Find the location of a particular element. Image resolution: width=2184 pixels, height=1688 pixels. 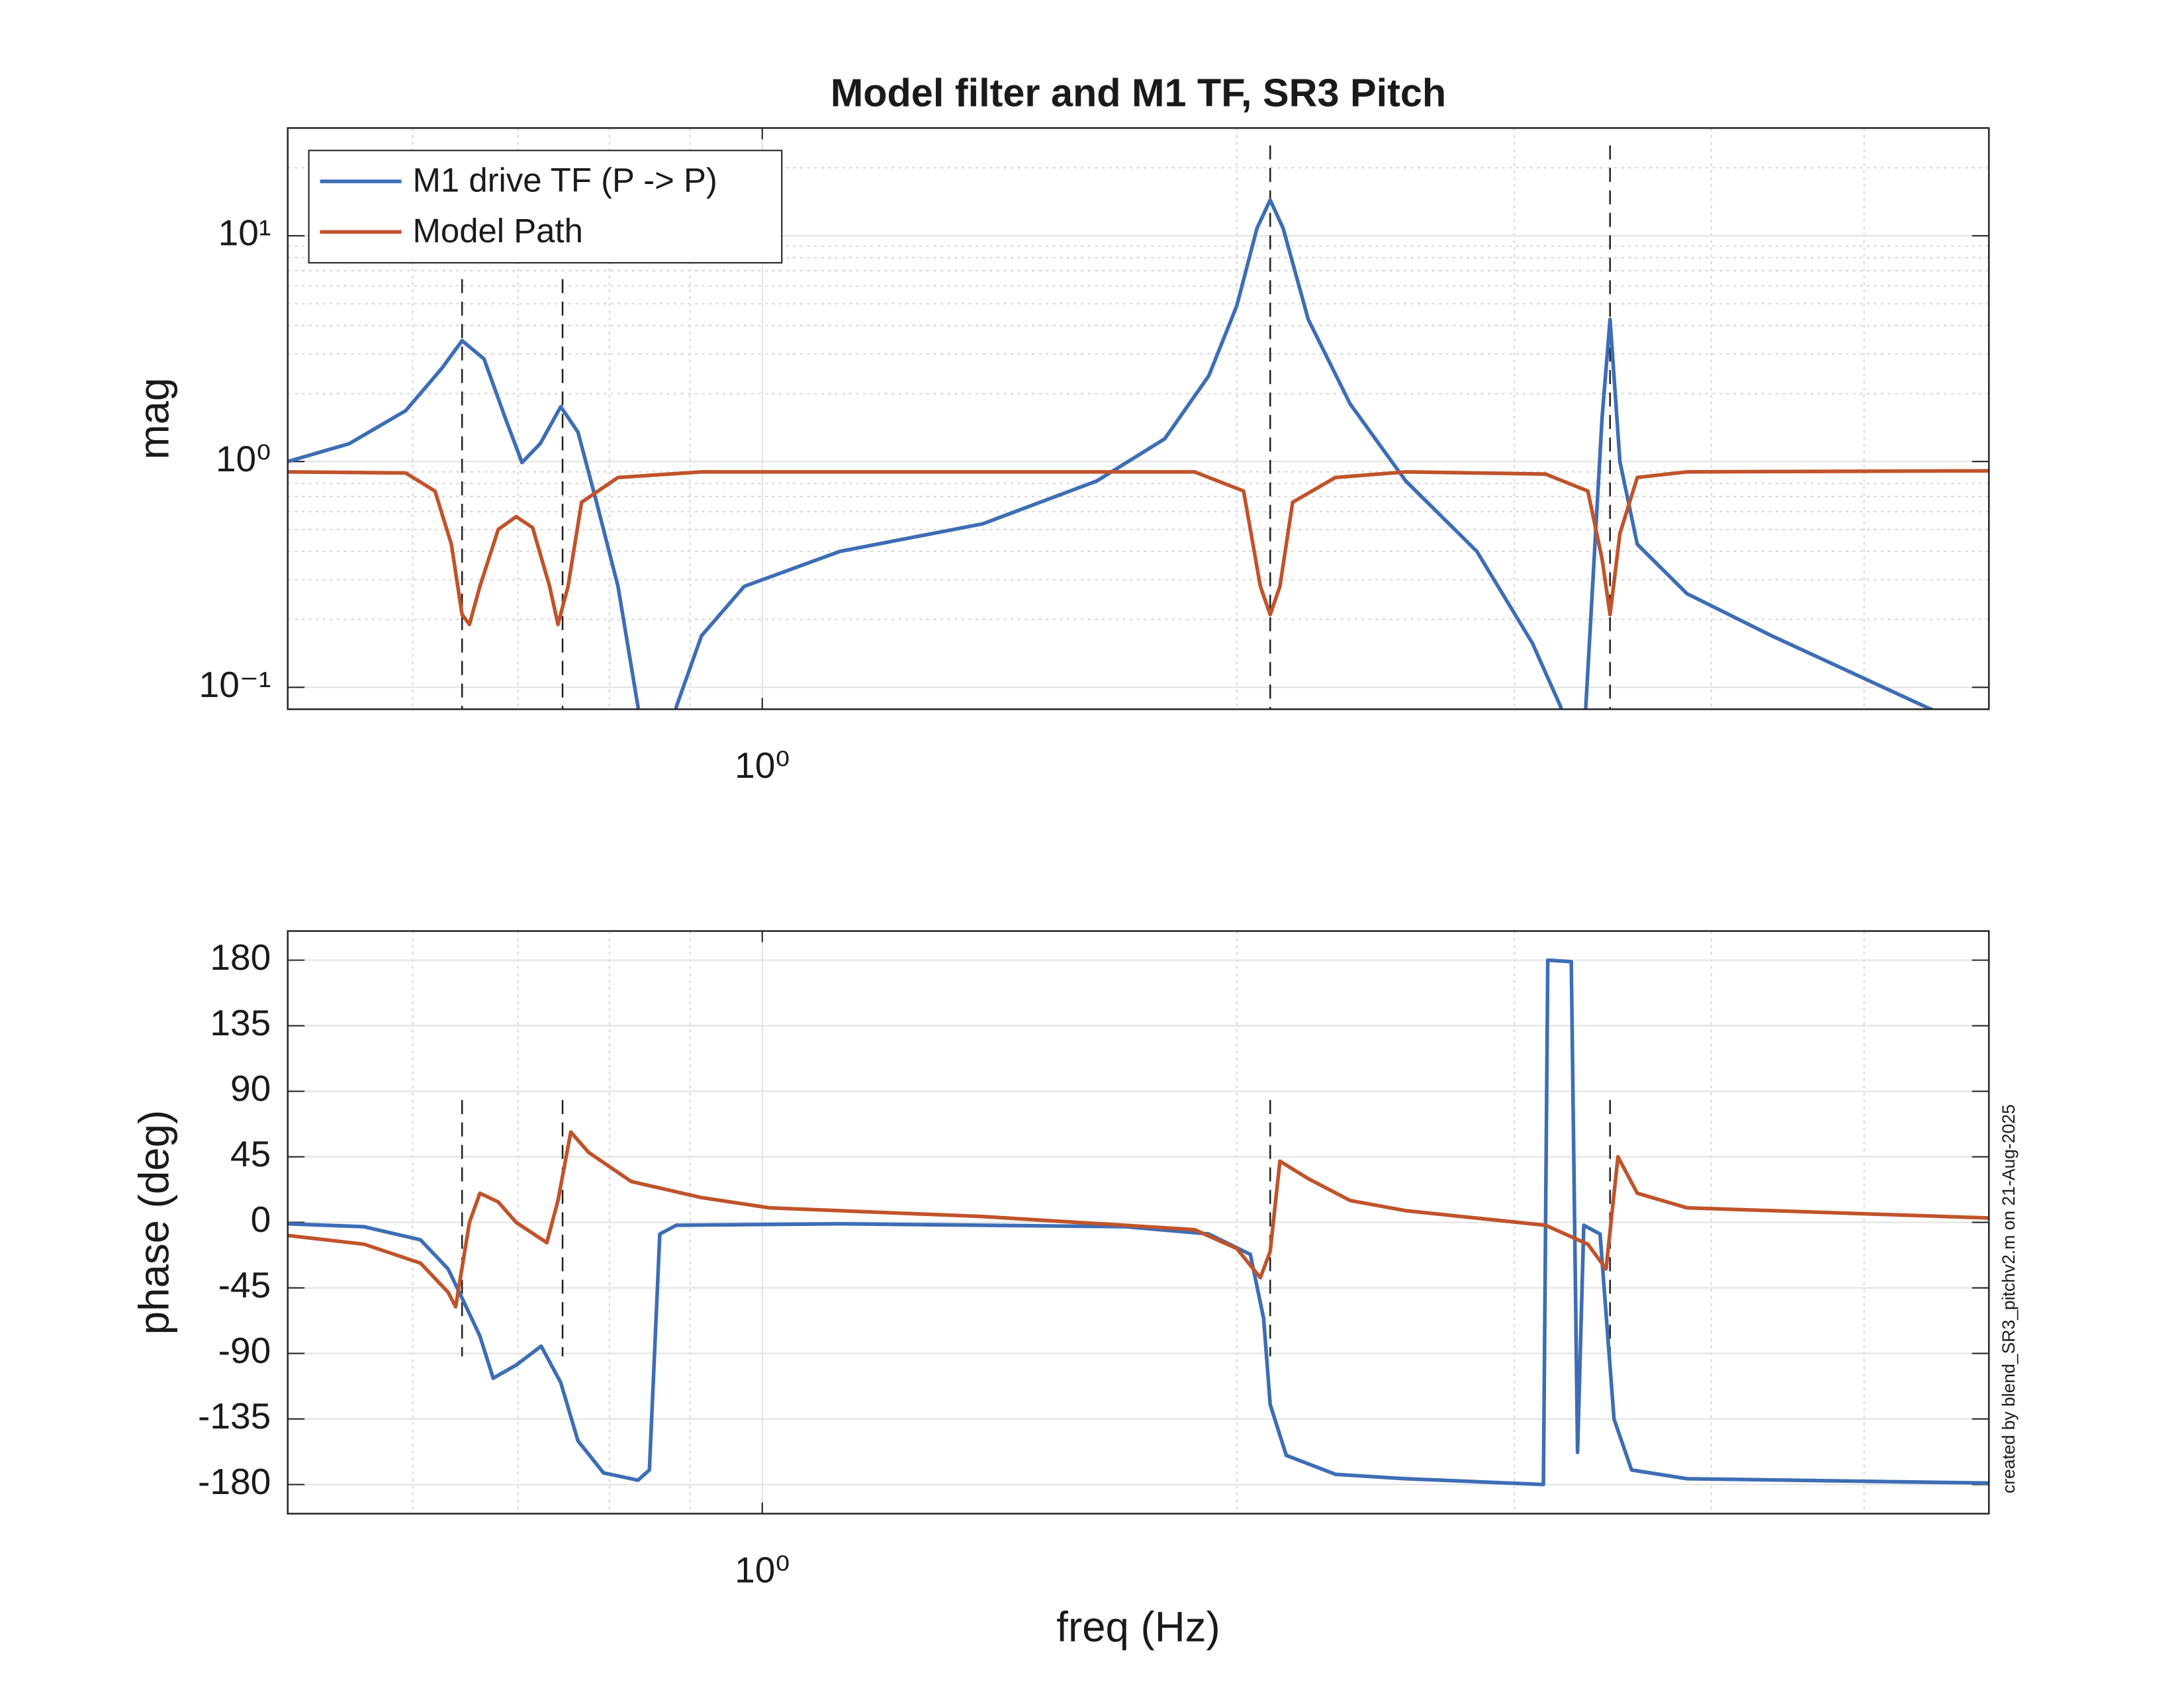

y-tick-label: 10¹ is located at coordinates (245, 233).